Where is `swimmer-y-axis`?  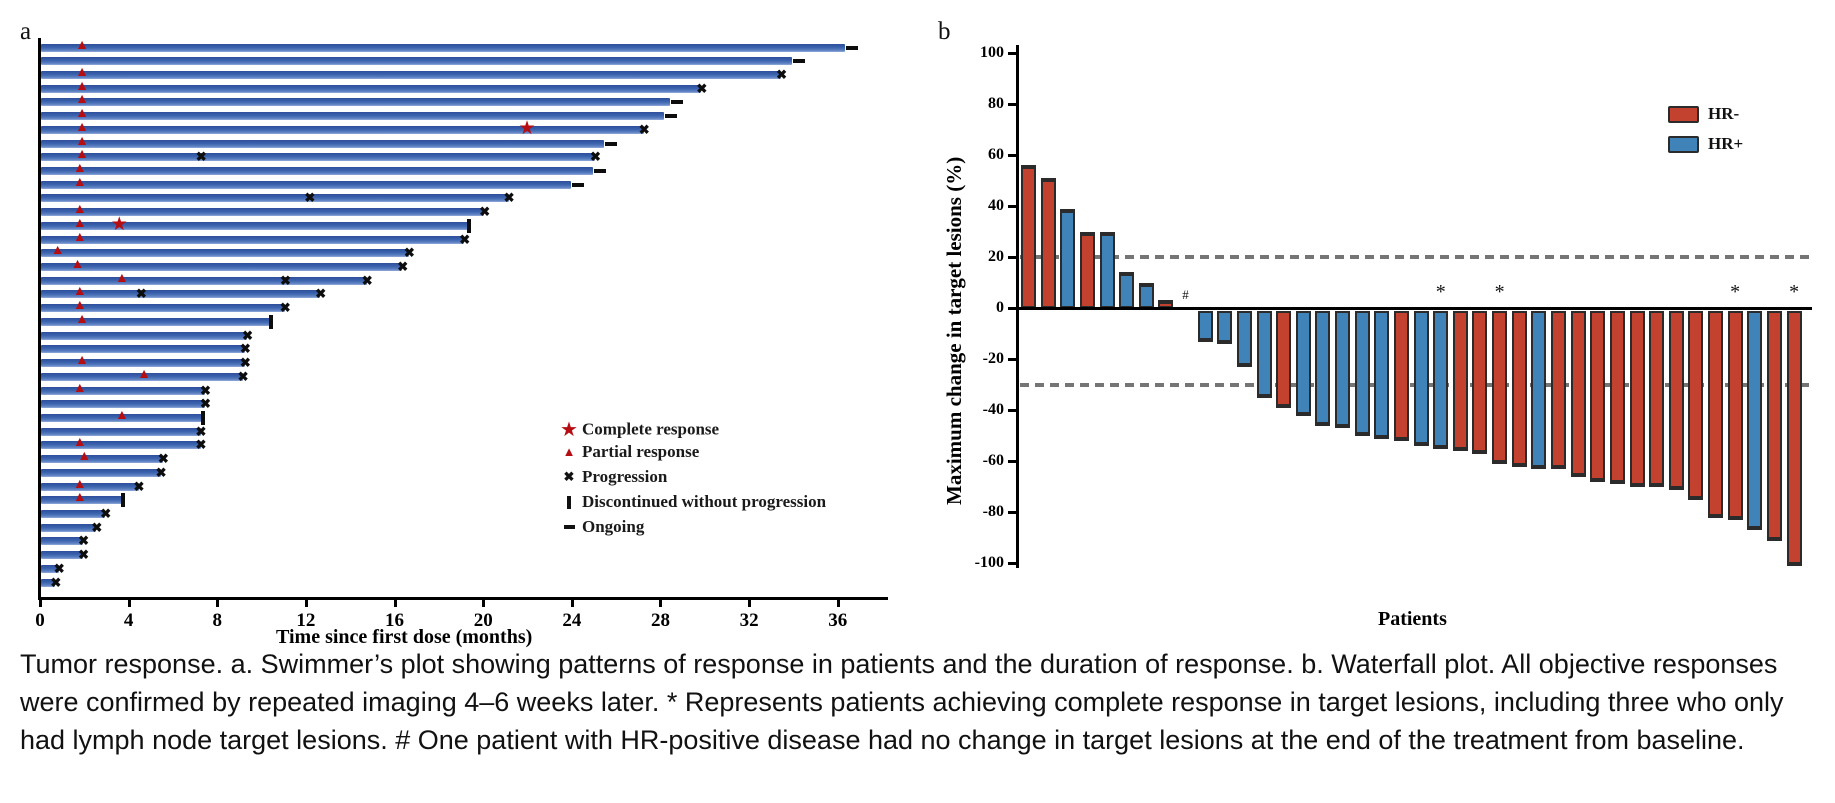 swimmer-y-axis is located at coordinates (39, 319).